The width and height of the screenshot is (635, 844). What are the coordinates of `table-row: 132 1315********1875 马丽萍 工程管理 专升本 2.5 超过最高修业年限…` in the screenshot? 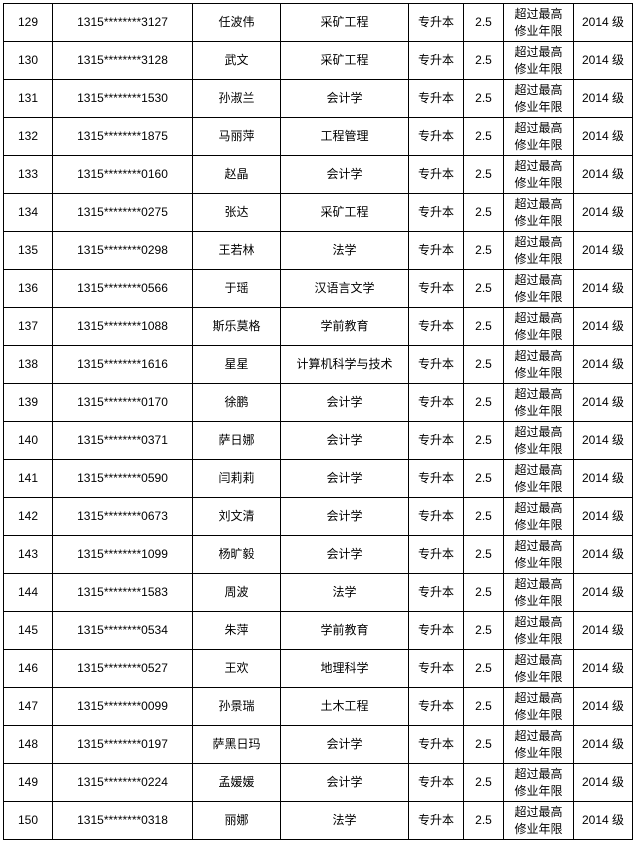 It's located at (318, 136).